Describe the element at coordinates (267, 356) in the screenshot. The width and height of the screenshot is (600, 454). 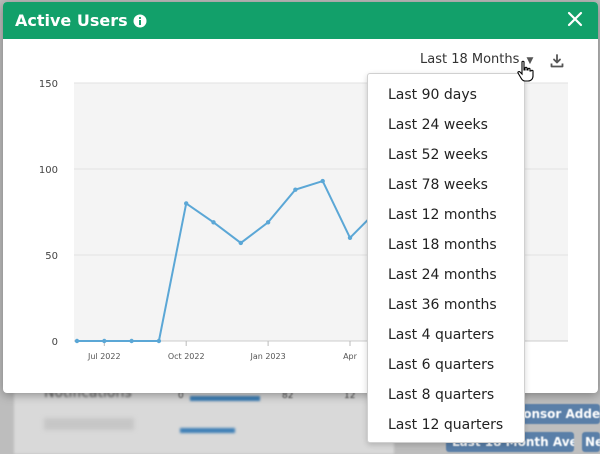
I see `x-tick-label: Jan 2023` at that location.